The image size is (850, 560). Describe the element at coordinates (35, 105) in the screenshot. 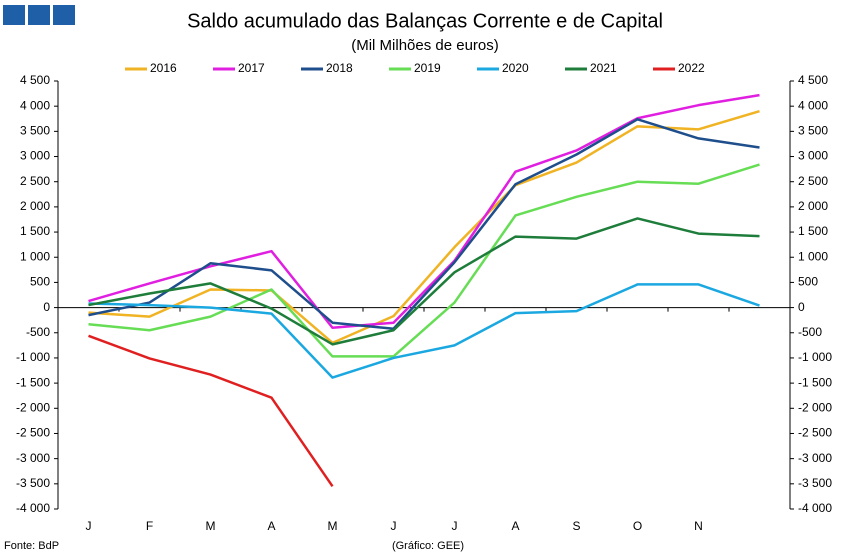

I see `y-tick-label: 4 000` at that location.